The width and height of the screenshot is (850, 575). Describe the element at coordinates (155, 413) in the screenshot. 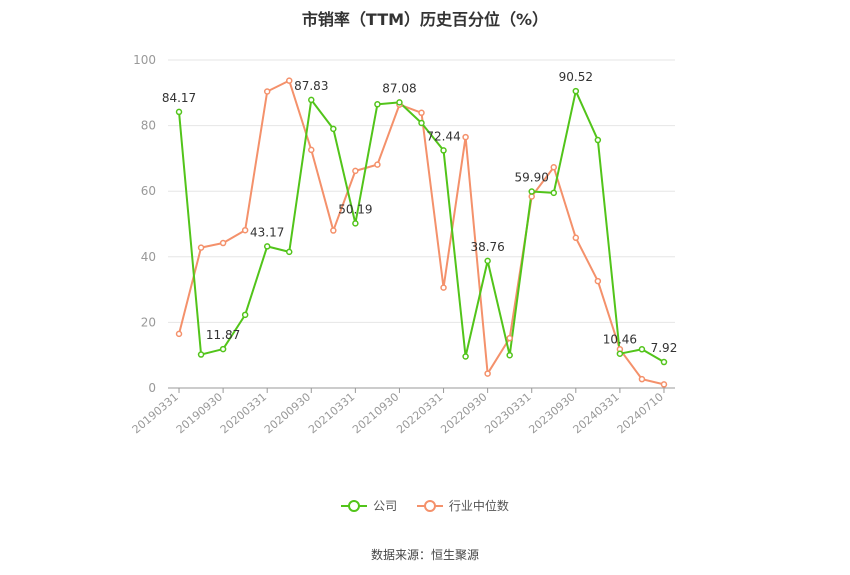

I see `x-tick-label-20190331: 20190331` at that location.